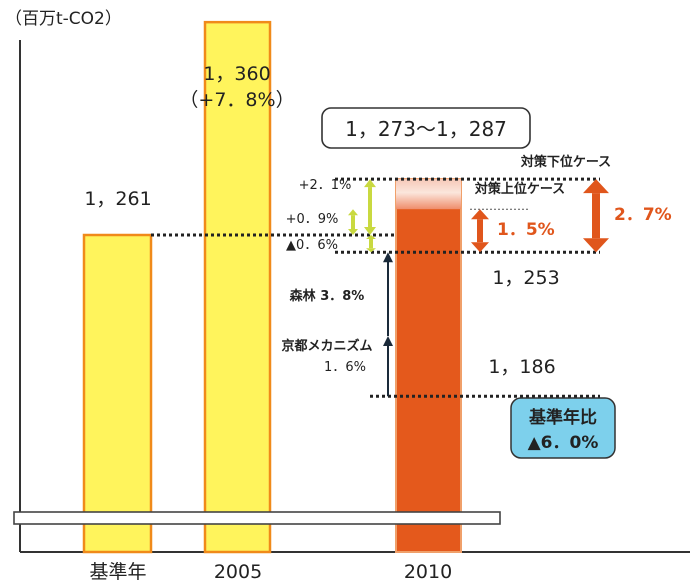  What do you see at coordinates (525, 278) in the screenshot?
I see `label-1253: 1，253` at bounding box center [525, 278].